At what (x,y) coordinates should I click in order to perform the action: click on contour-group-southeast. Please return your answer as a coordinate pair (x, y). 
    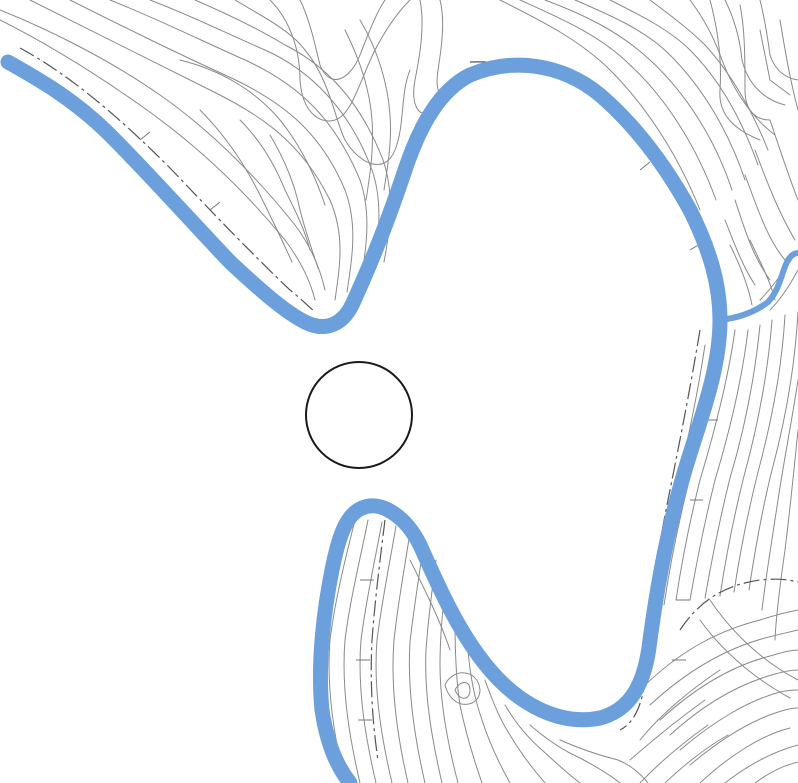
    Looking at the image, I should click on (713, 691).